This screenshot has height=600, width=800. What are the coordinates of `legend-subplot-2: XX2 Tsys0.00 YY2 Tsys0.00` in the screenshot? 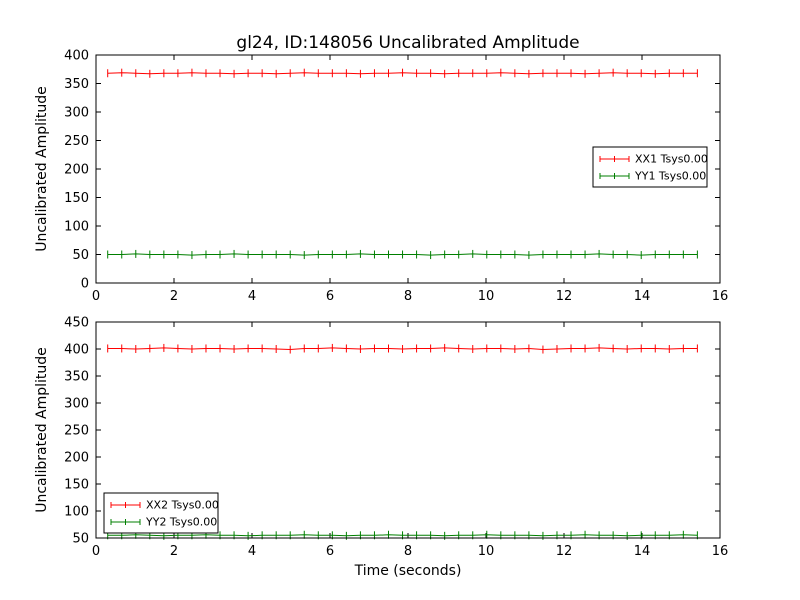 It's located at (161, 513).